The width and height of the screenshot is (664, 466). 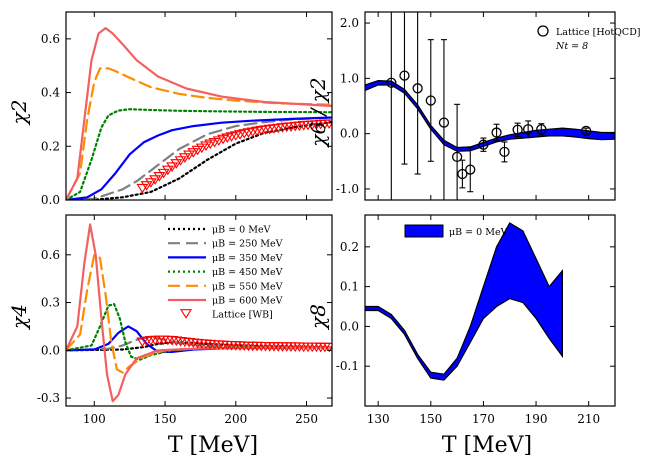 What do you see at coordinates (349, 247) in the screenshot?
I see `chi8-ytick-label: 0.2` at bounding box center [349, 247].